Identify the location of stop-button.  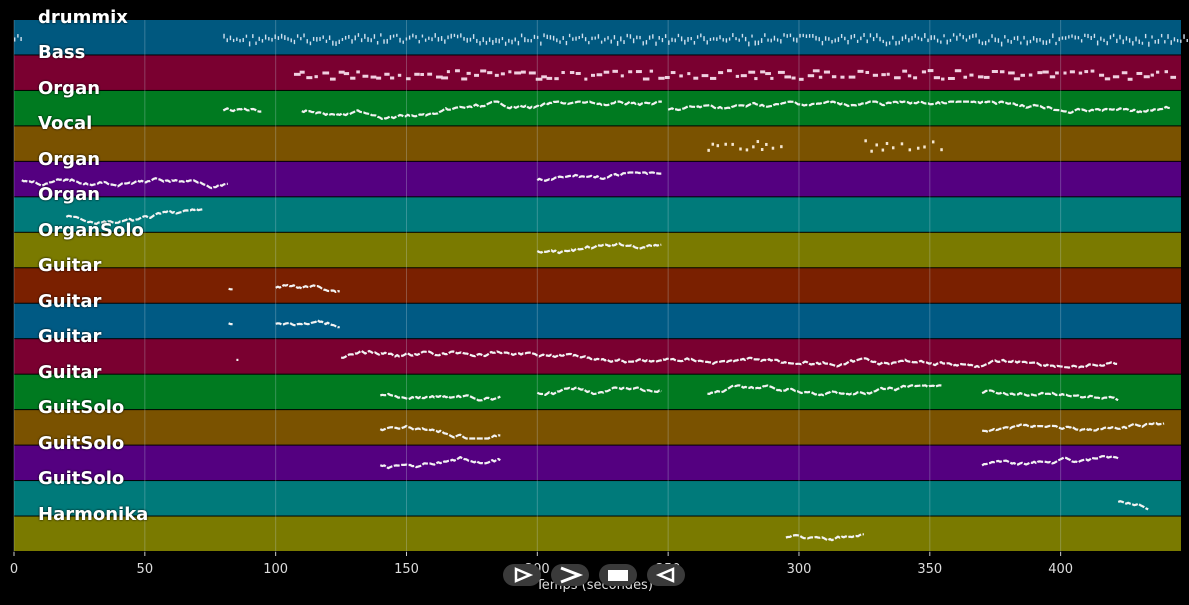
(618, 575).